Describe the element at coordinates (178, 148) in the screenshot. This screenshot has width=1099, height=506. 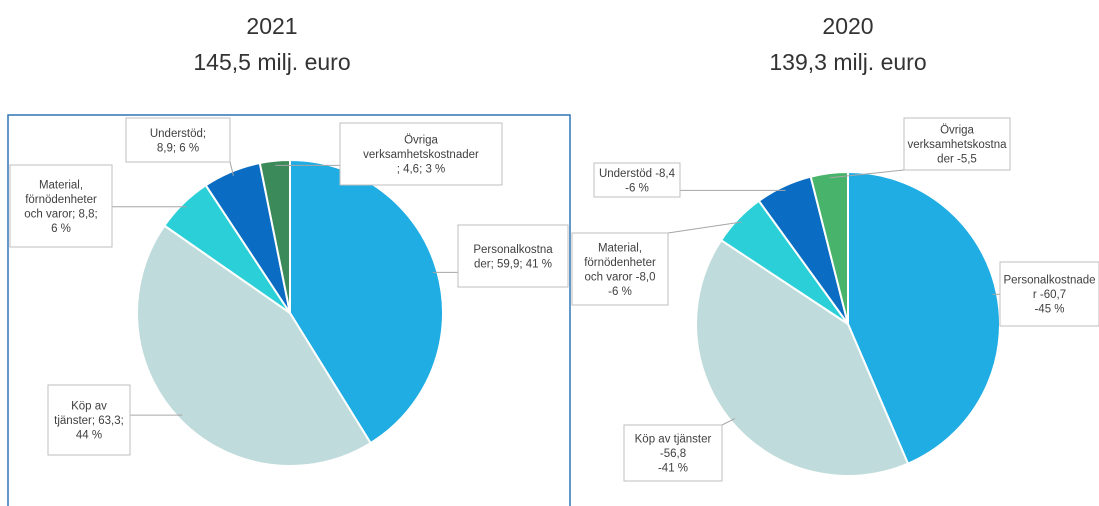
I see `data-label: 8,9; 6 %` at that location.